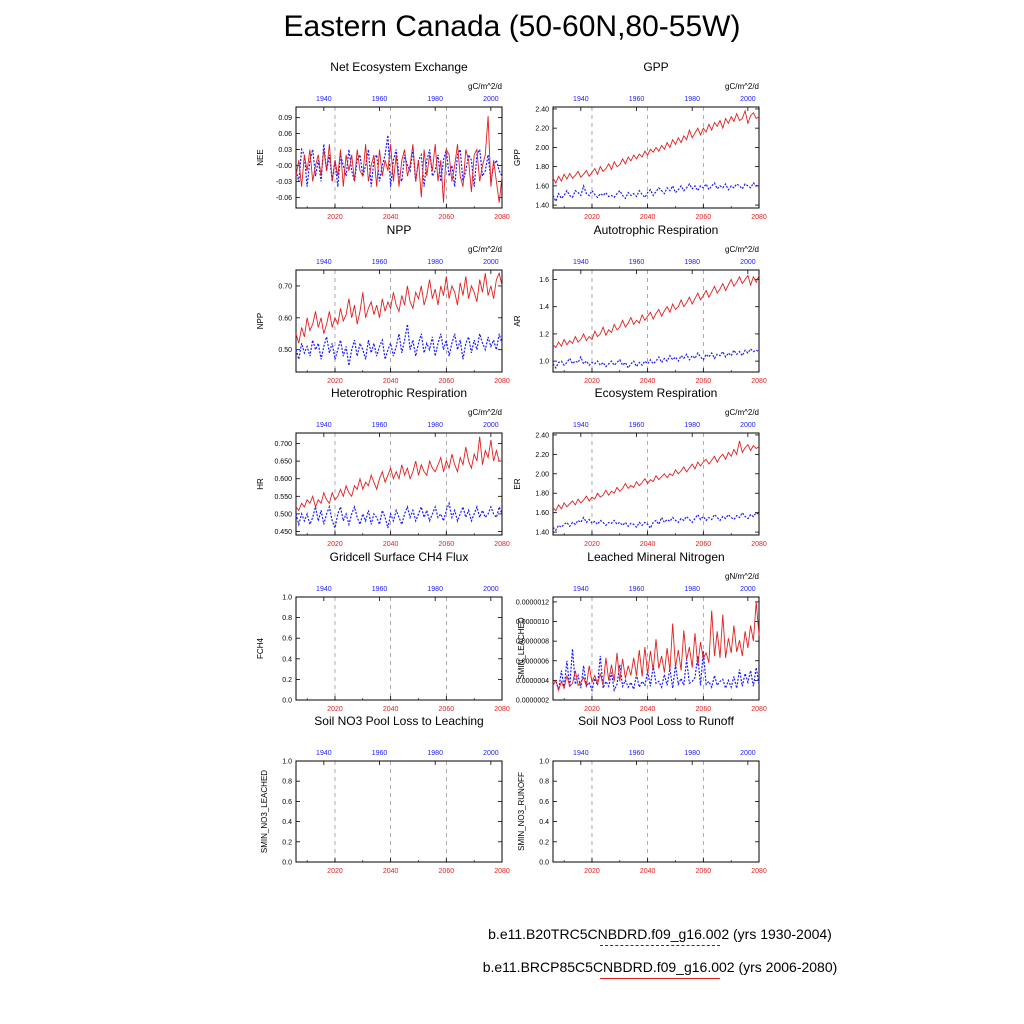  I want to click on y-tick-label: -0.03, so click(284, 182).